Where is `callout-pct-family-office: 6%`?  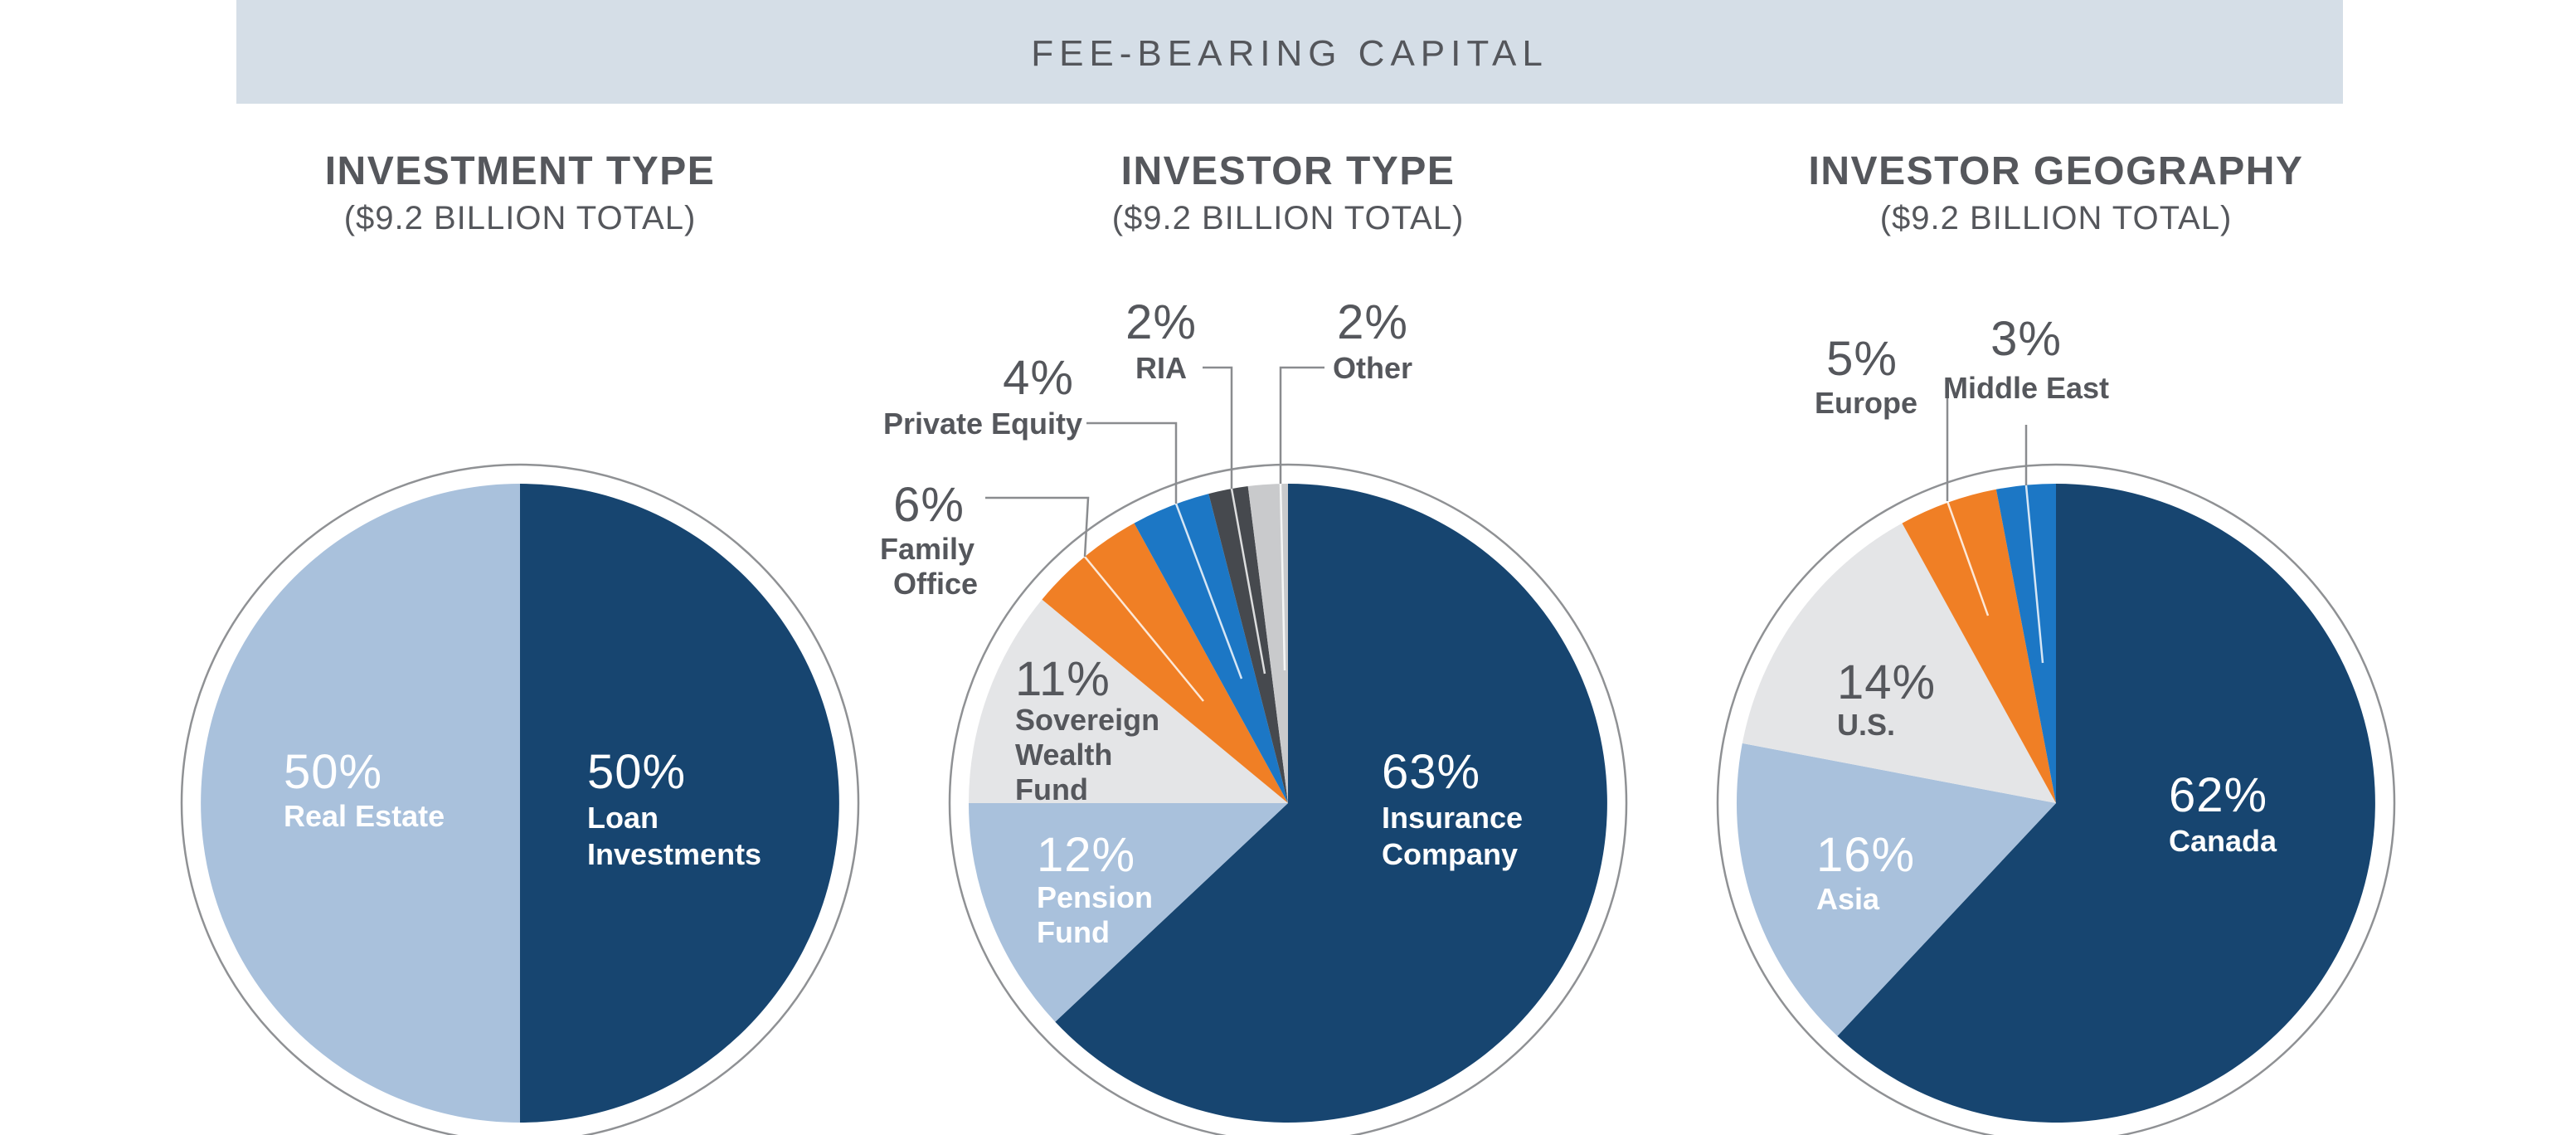 callout-pct-family-office: 6% is located at coordinates (929, 505).